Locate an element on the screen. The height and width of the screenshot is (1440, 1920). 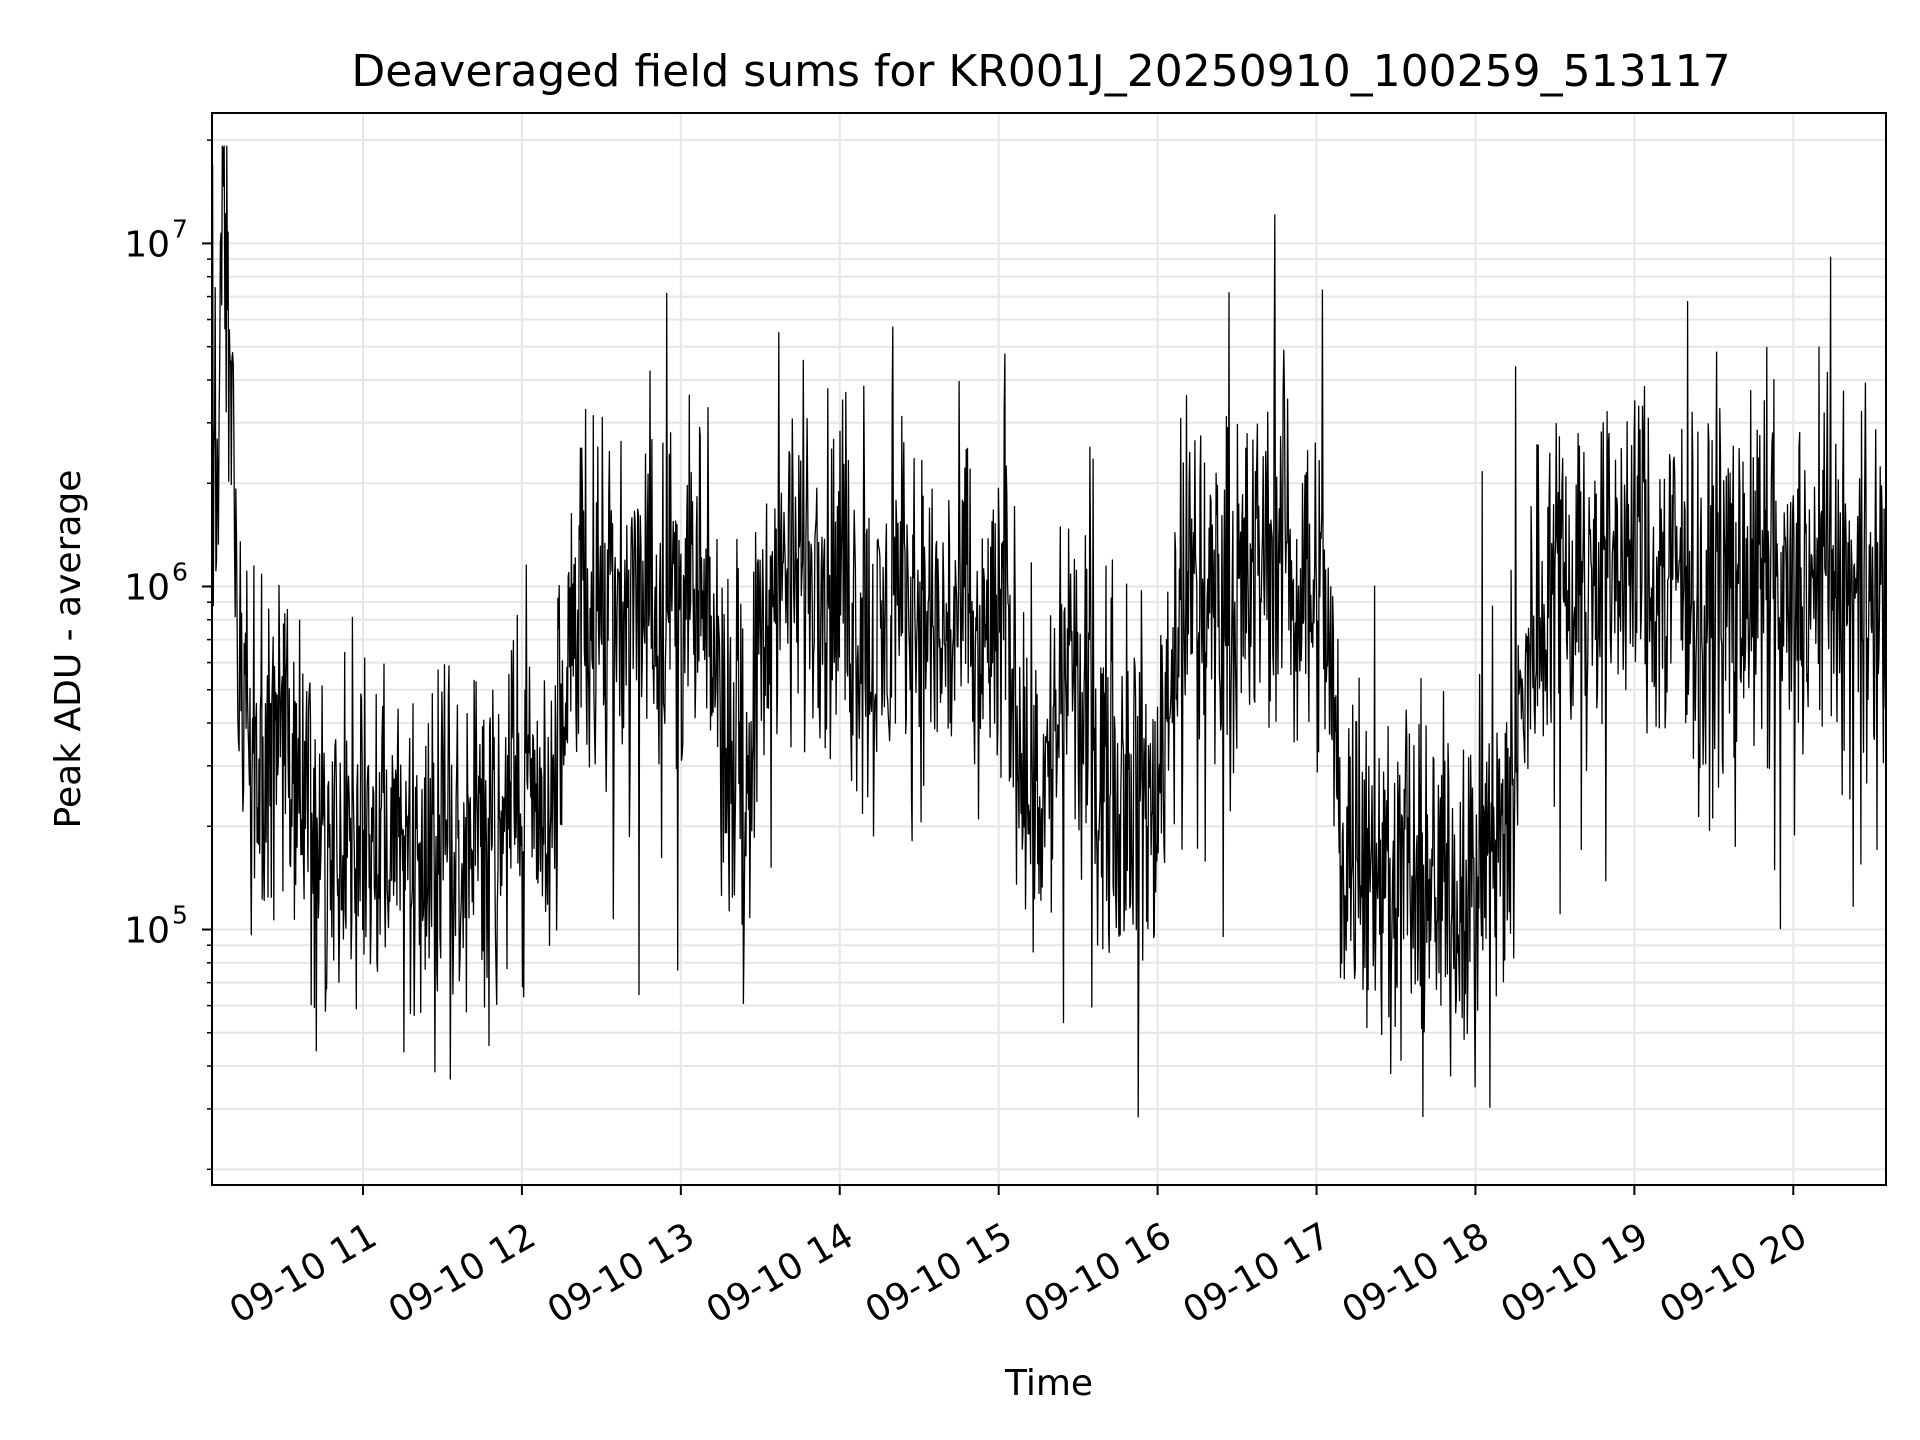
x-axis-label: Time is located at coordinates (1048, 1383).